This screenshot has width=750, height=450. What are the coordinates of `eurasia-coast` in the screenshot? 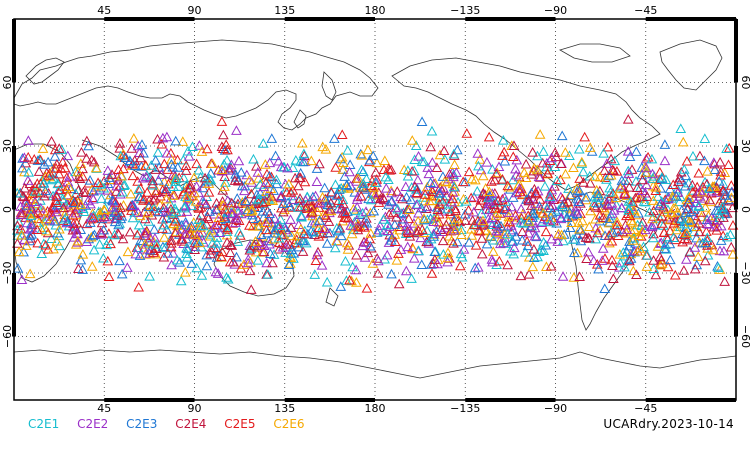 It's located at (196, 85).